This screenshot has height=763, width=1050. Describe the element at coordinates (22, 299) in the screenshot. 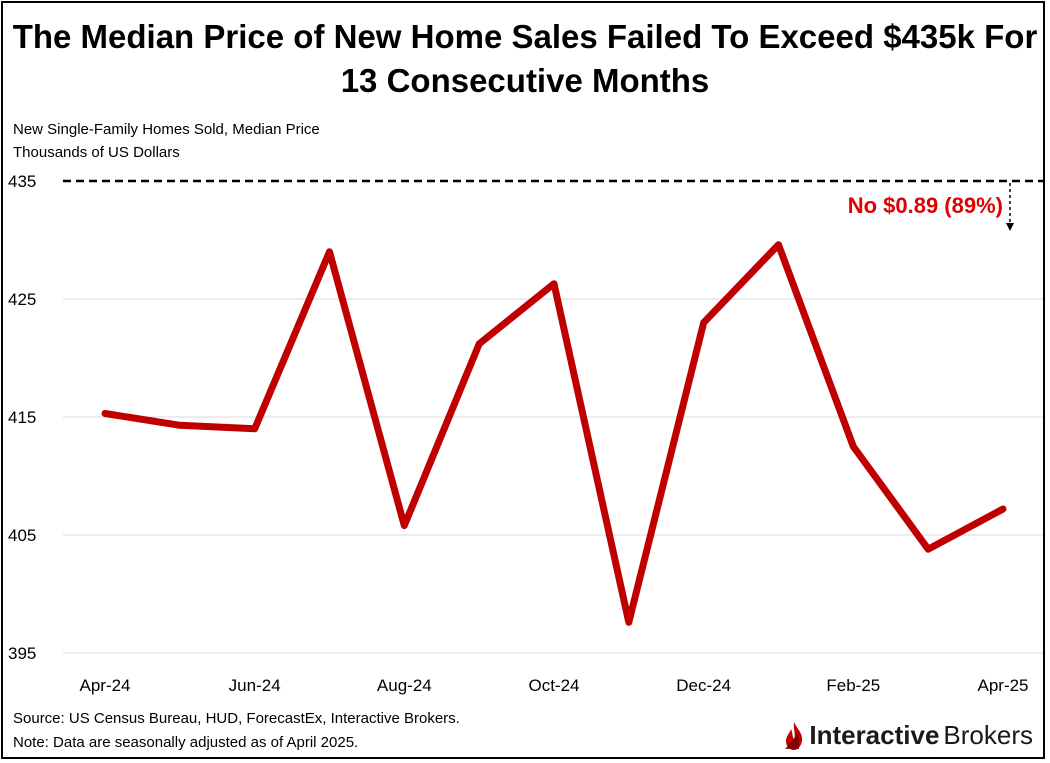

I see `y-tick-label-425: 425` at that location.